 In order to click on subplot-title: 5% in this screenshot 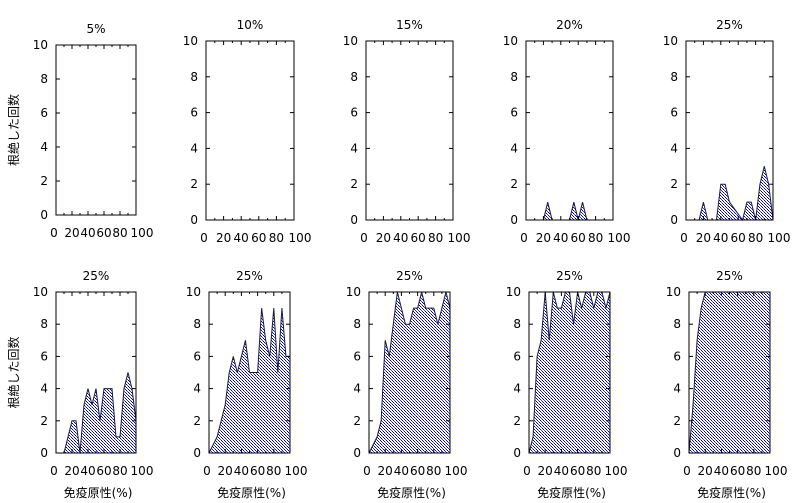, I will do `click(95, 29)`.